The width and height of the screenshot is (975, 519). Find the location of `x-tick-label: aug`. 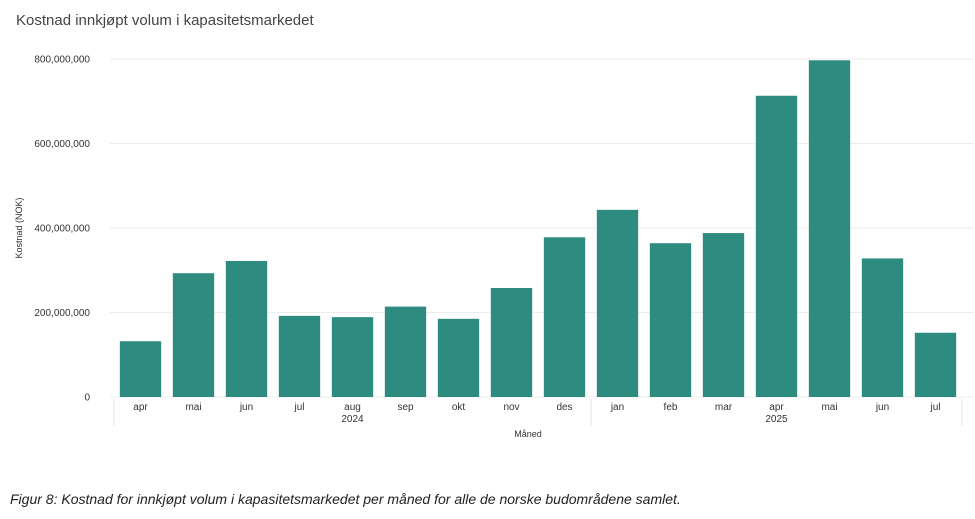

x-tick-label: aug is located at coordinates (352, 407).